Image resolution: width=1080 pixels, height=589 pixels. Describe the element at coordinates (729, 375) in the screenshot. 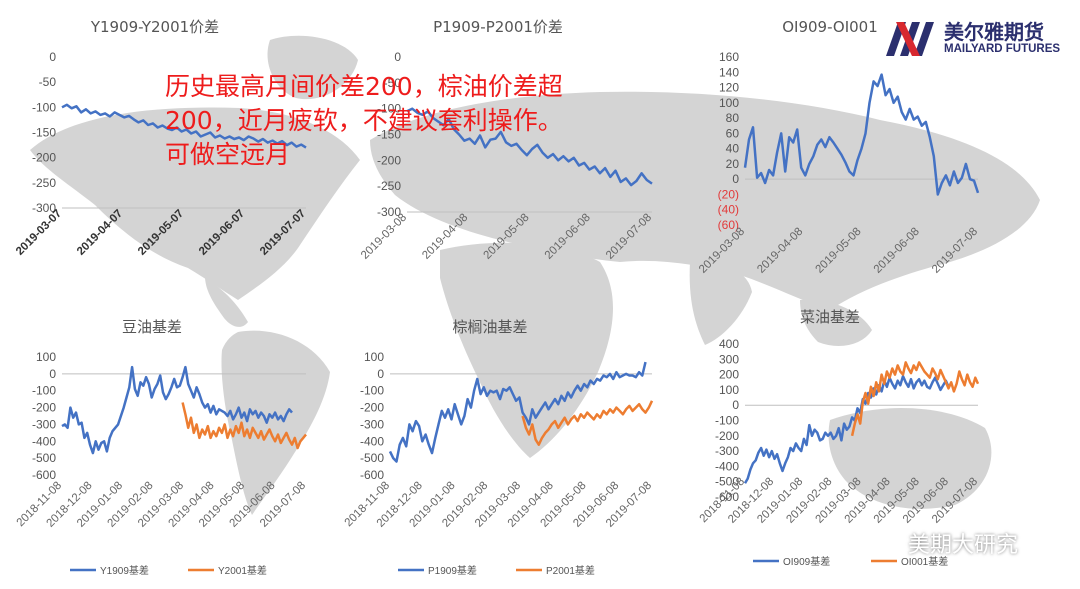

I see `y-tick-label: 200` at that location.